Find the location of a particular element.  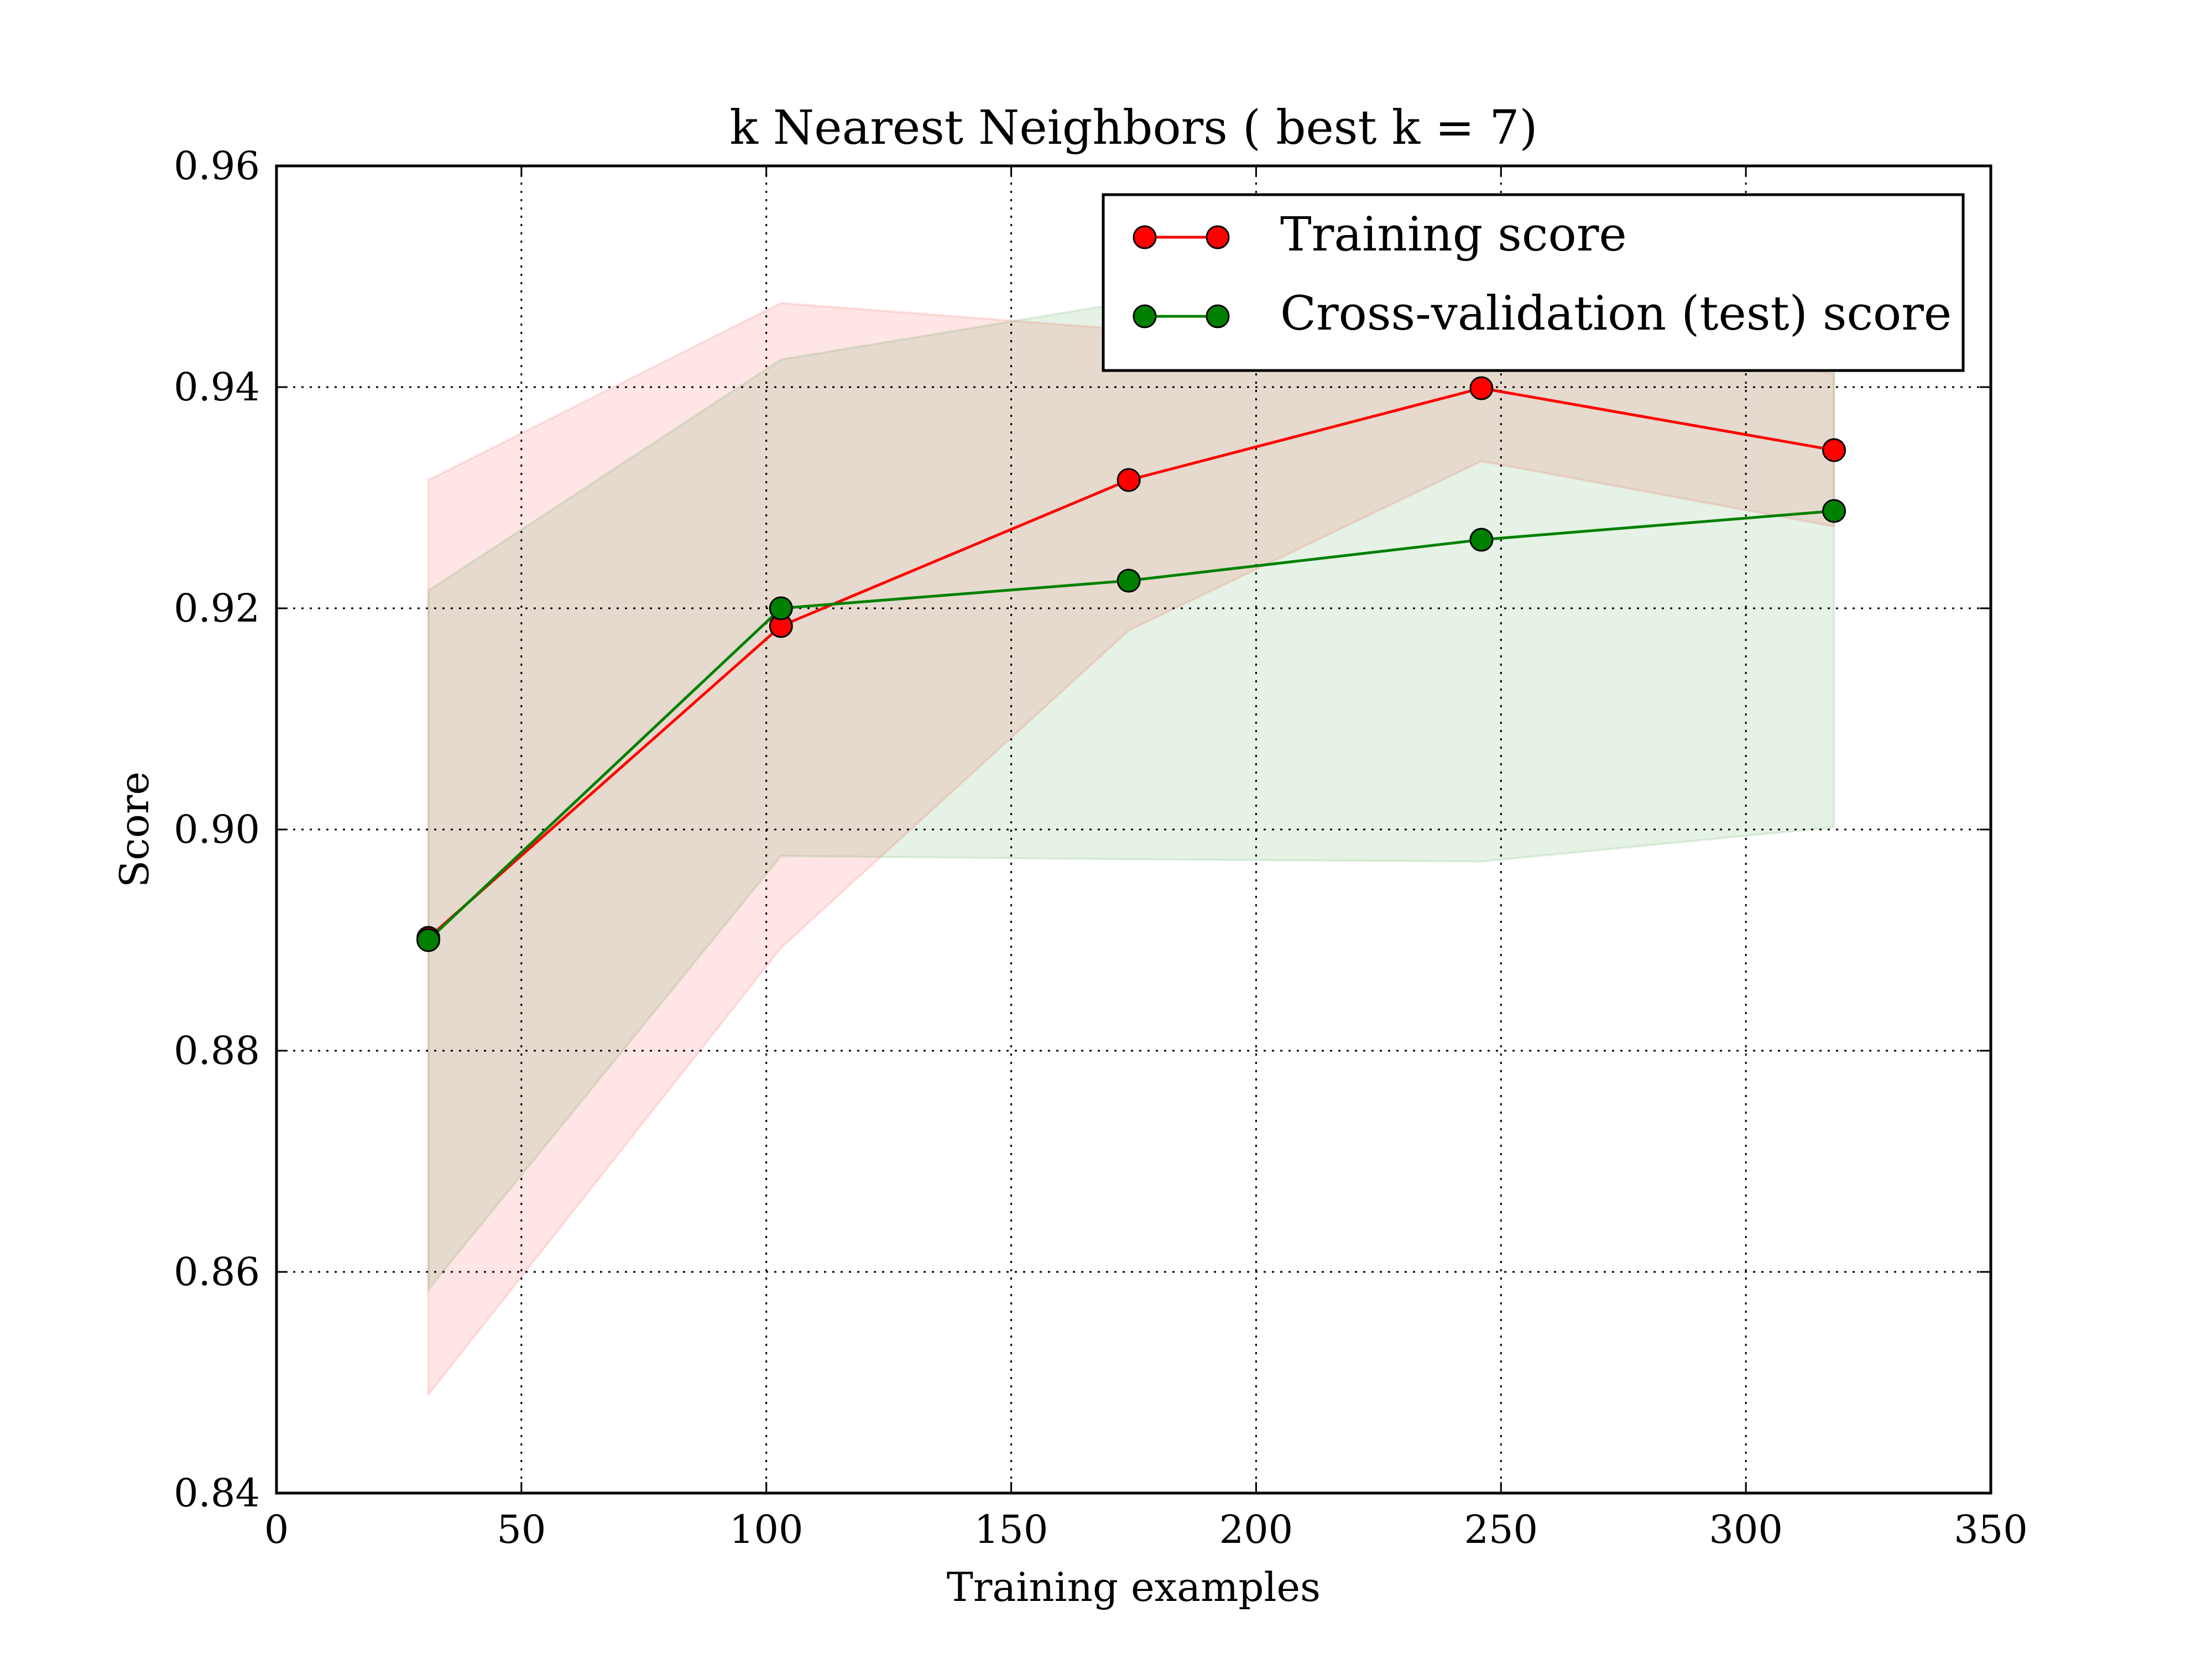

x-tick-label: 0 is located at coordinates (276, 1529).